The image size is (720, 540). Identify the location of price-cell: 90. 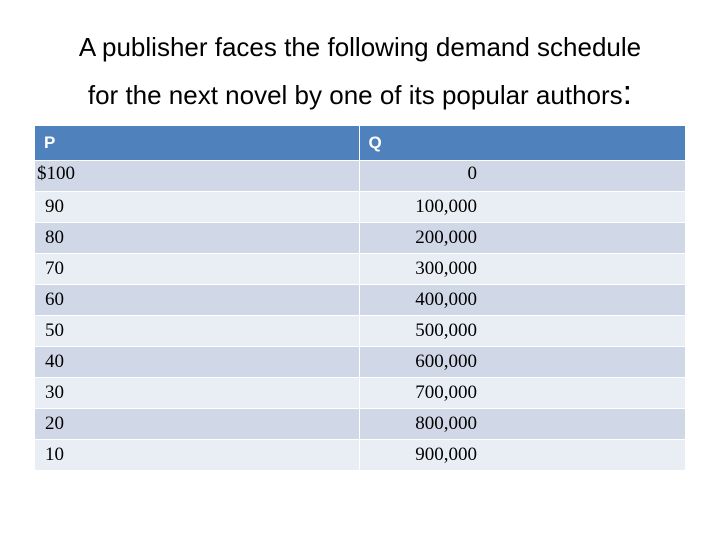
(197, 206).